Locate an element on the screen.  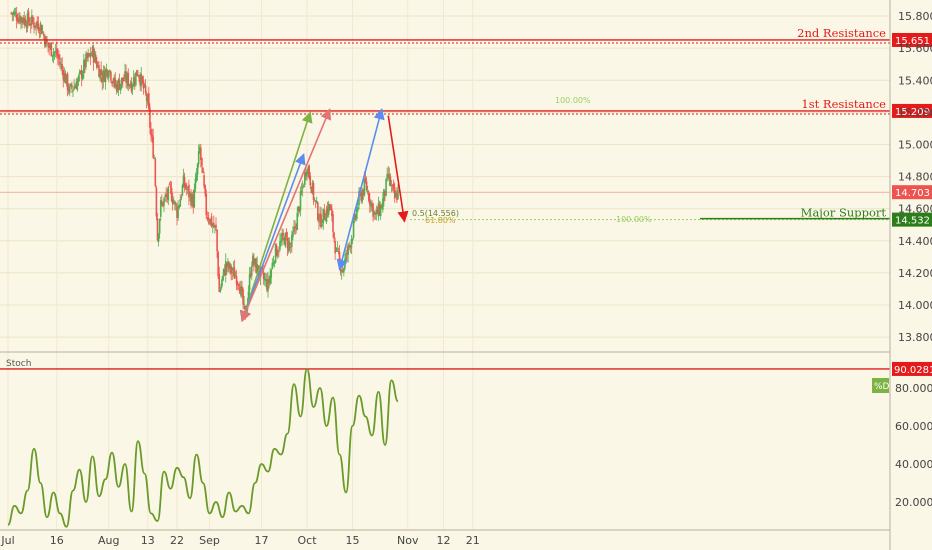
price-tick-label: 15.200 is located at coordinates (915, 112).